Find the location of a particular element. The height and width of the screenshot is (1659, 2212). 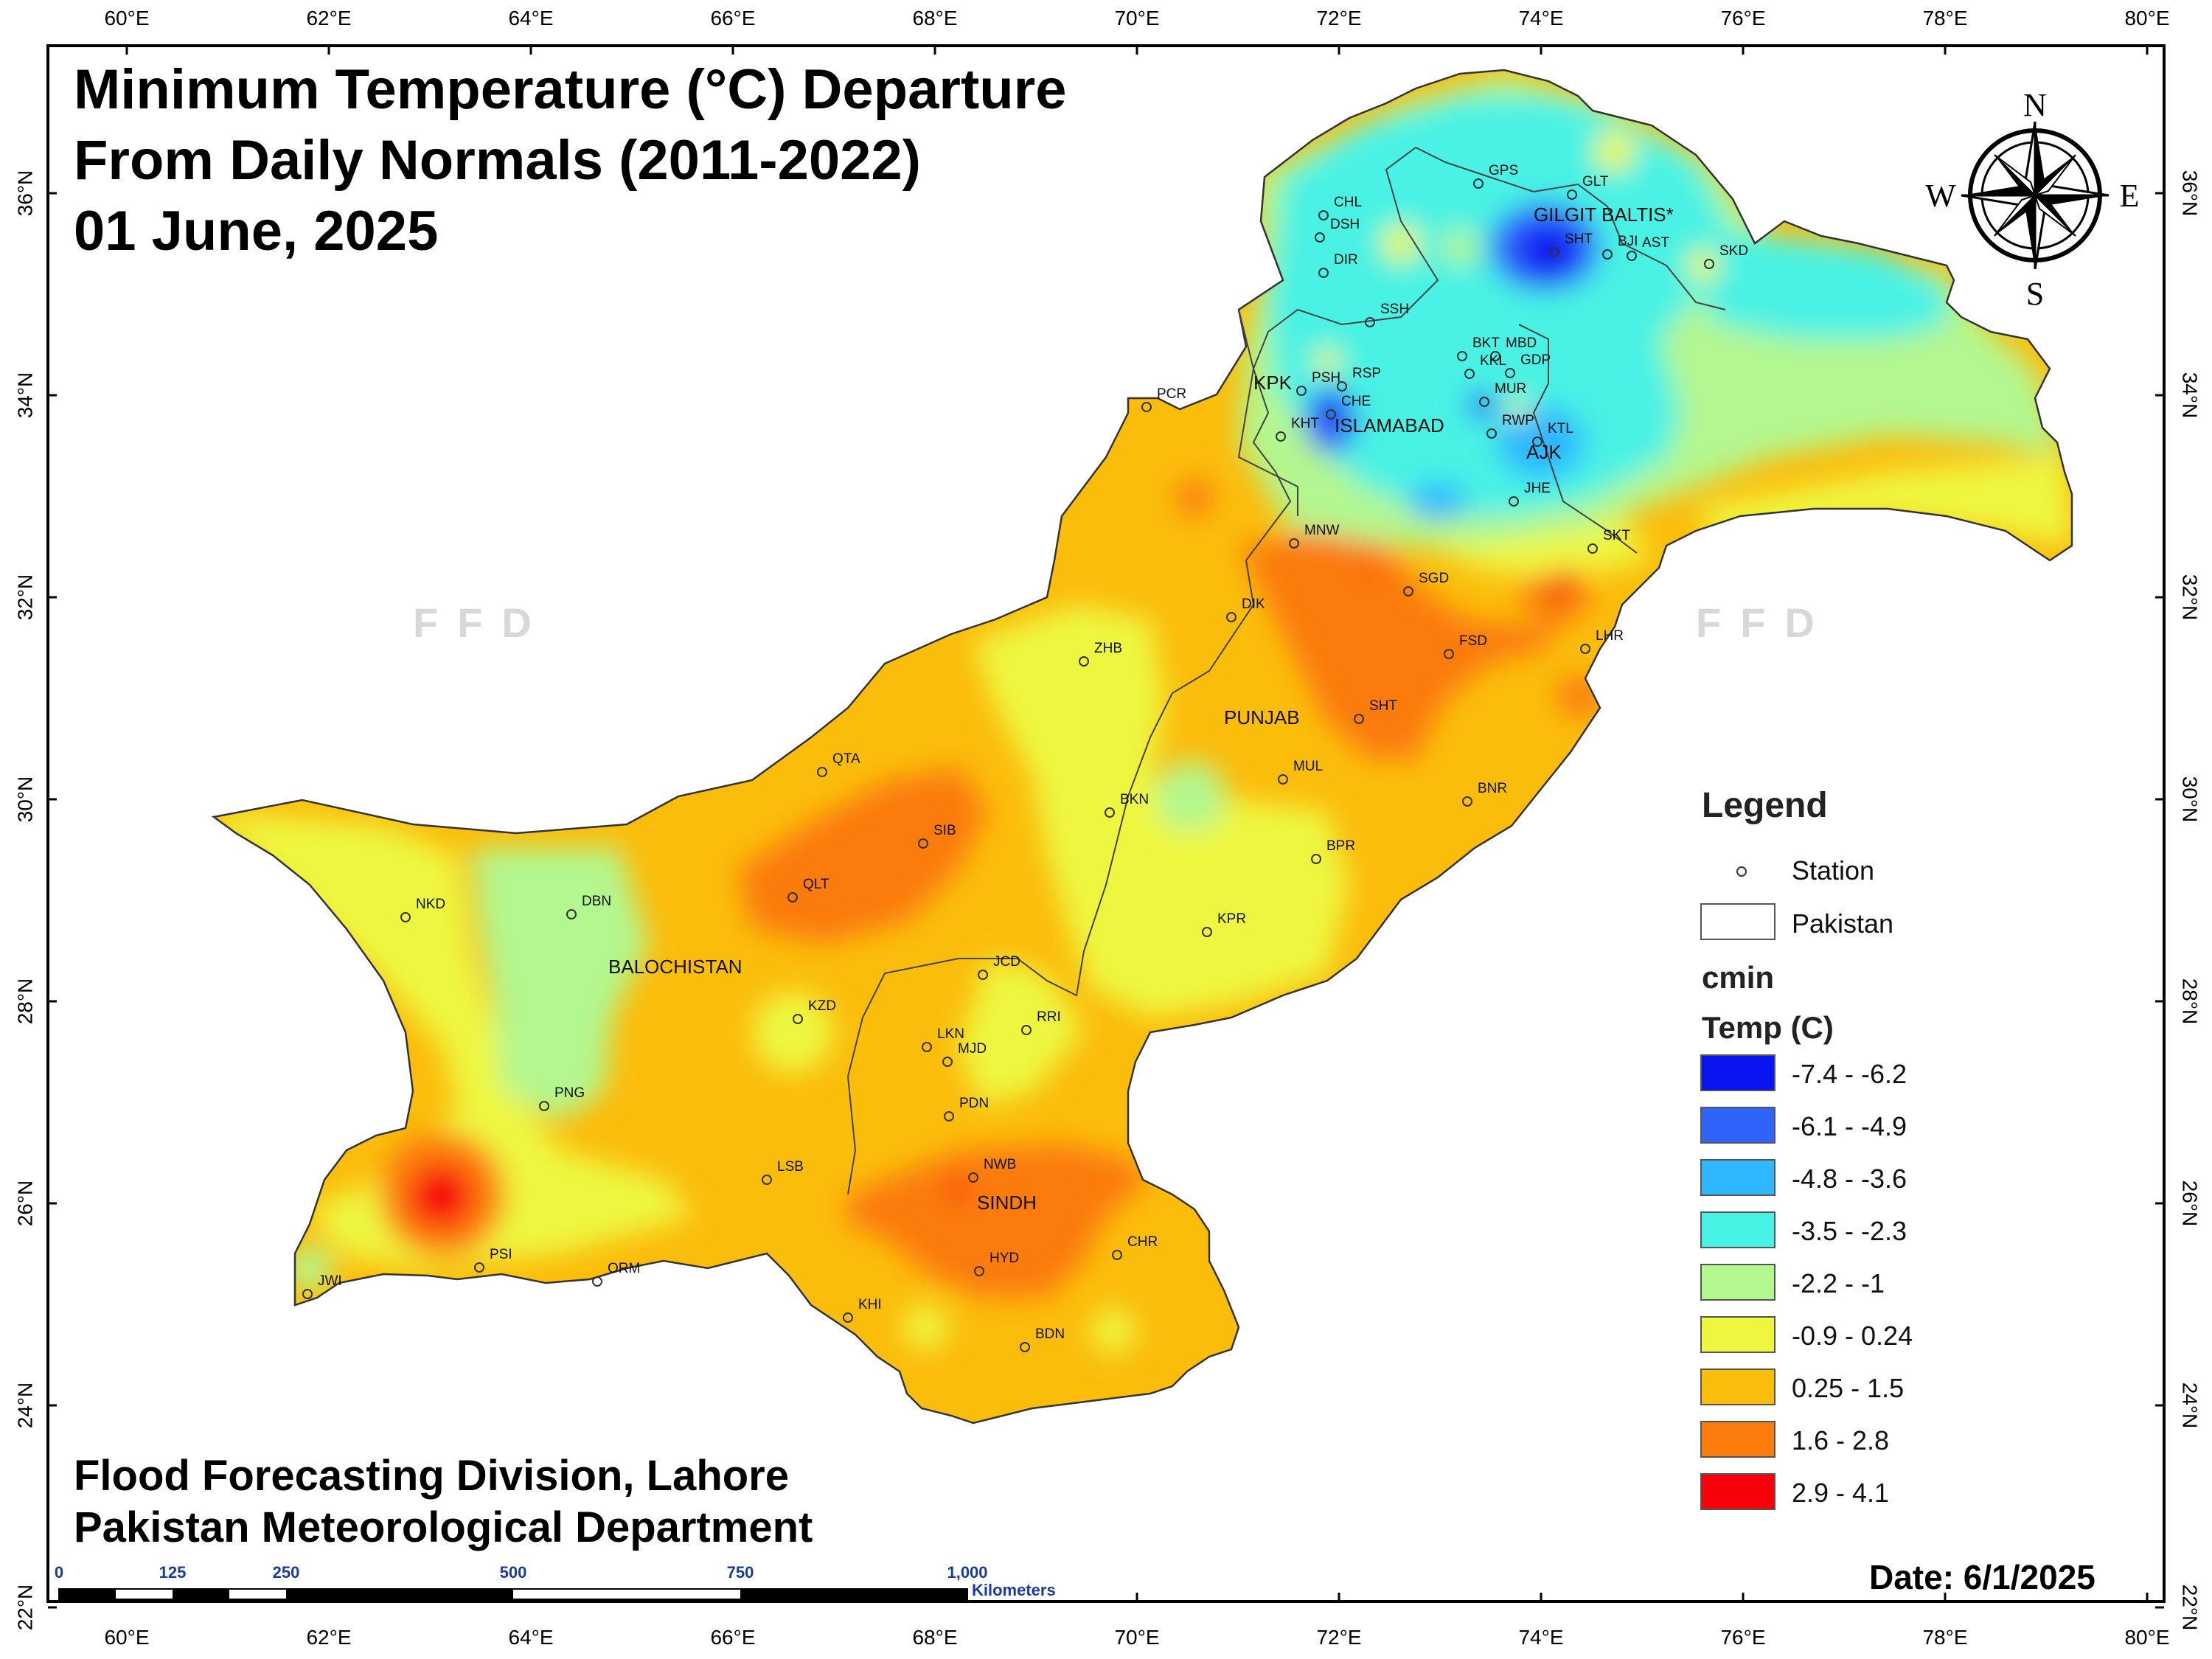

station-label: PSI is located at coordinates (501, 1254).